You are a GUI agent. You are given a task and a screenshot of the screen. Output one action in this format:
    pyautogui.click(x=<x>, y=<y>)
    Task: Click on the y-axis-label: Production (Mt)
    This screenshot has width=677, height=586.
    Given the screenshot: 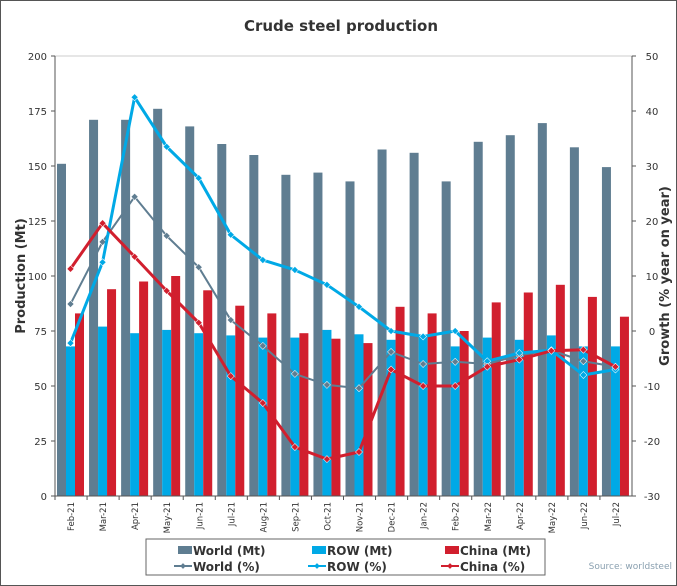 What is the action you would take?
    pyautogui.click(x=21, y=276)
    